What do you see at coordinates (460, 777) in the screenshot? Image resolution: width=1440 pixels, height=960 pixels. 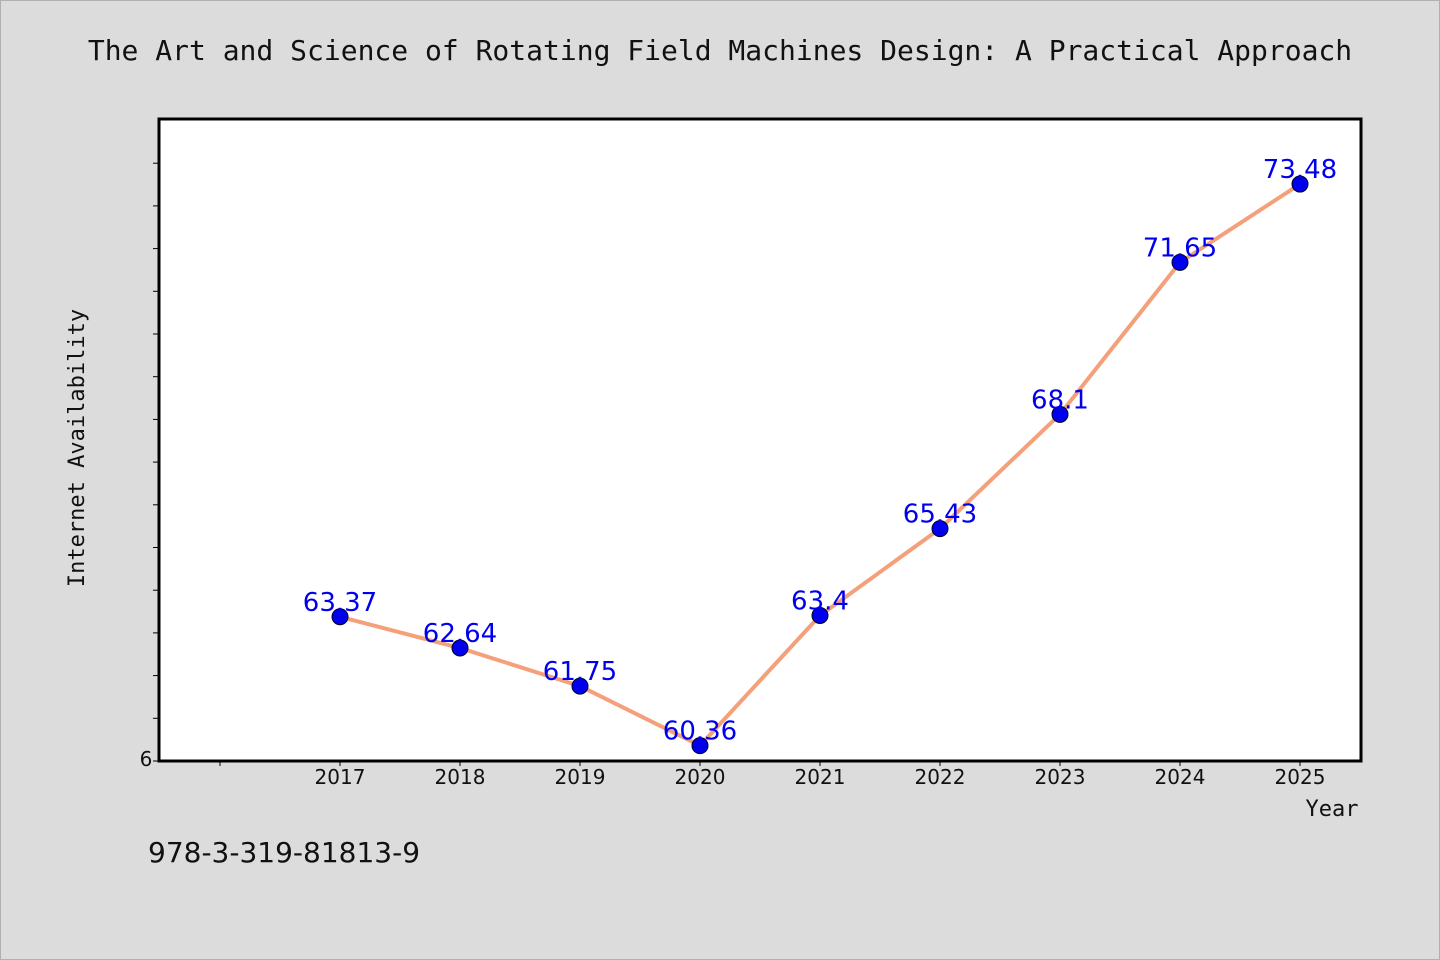 I see `x-tick-label: 2018` at bounding box center [460, 777].